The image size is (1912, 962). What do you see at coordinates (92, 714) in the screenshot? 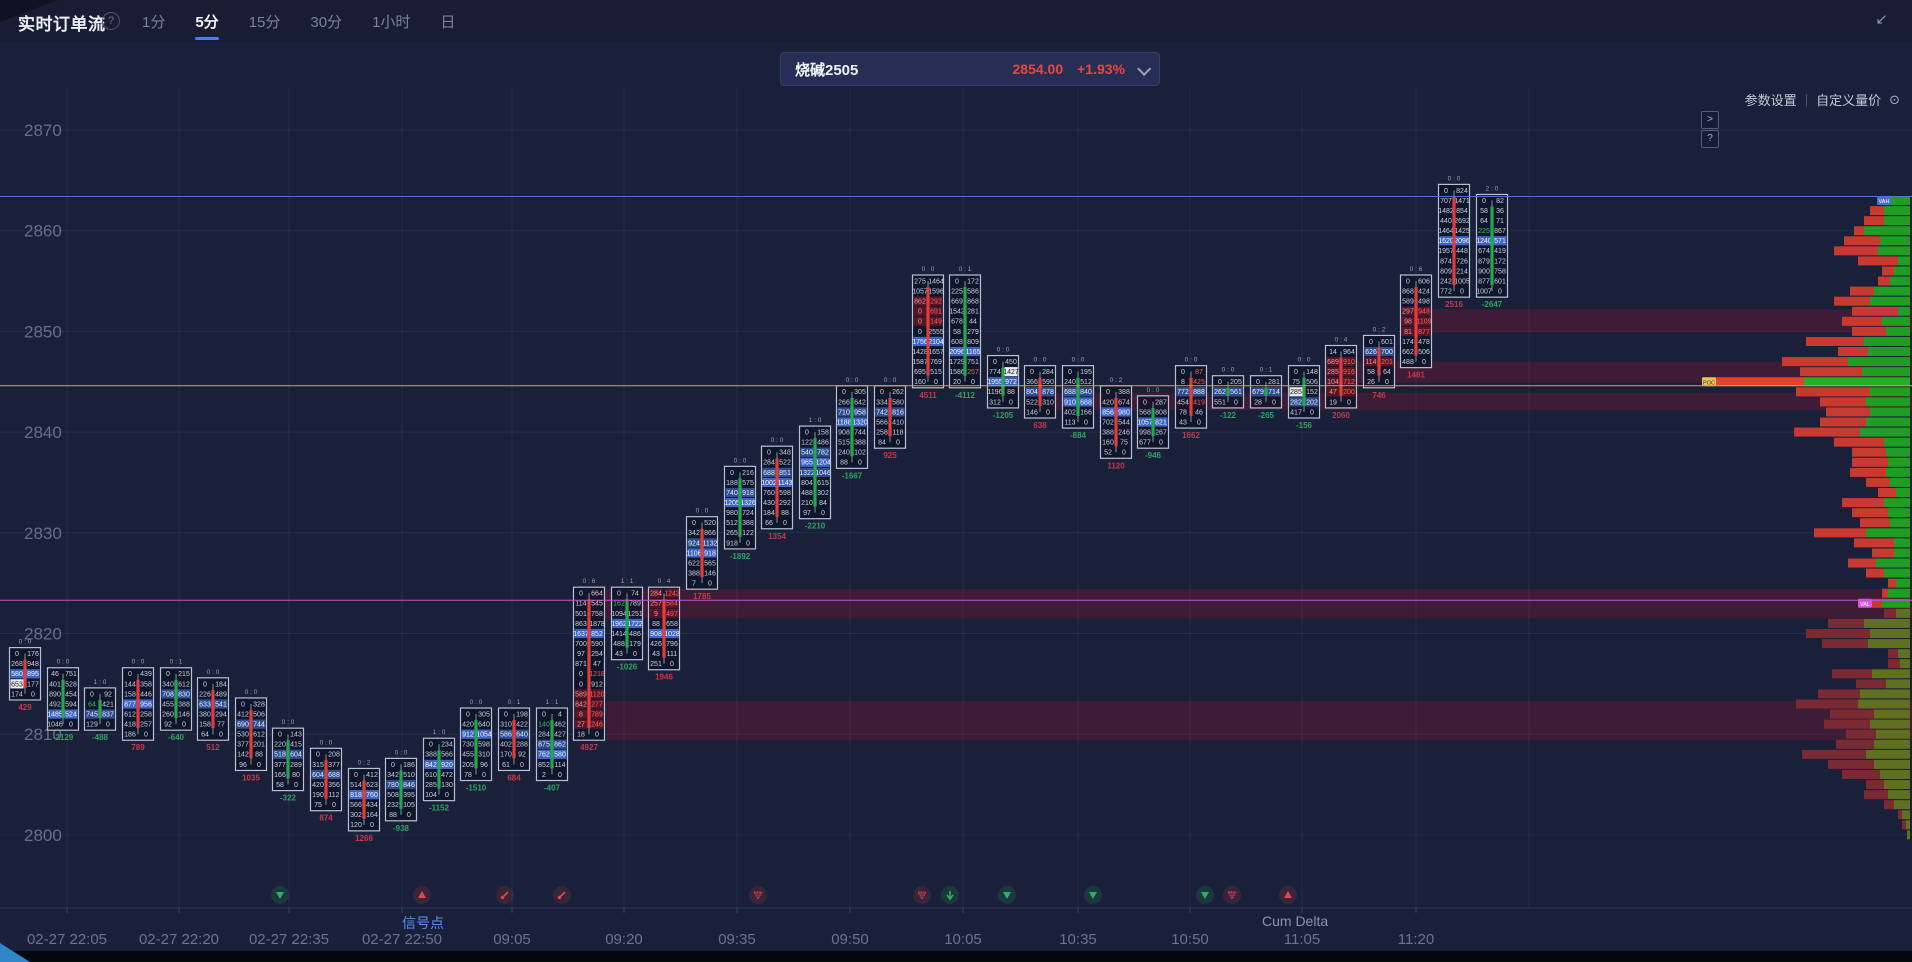
I see `cell-bid-bg` at bounding box center [92, 714].